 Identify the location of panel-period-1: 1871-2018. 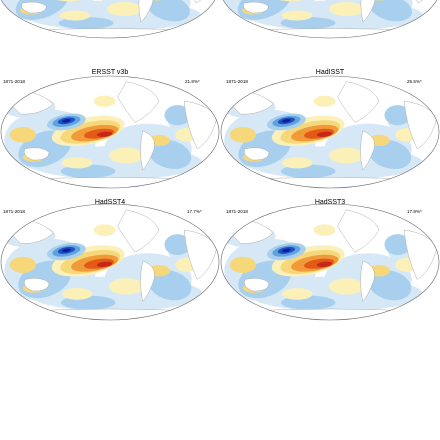
(14, 81).